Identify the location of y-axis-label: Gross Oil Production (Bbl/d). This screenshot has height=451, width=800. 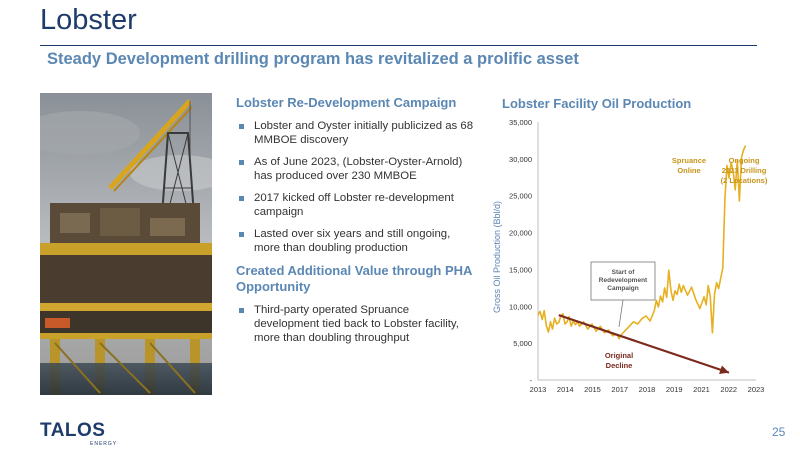
(497, 257).